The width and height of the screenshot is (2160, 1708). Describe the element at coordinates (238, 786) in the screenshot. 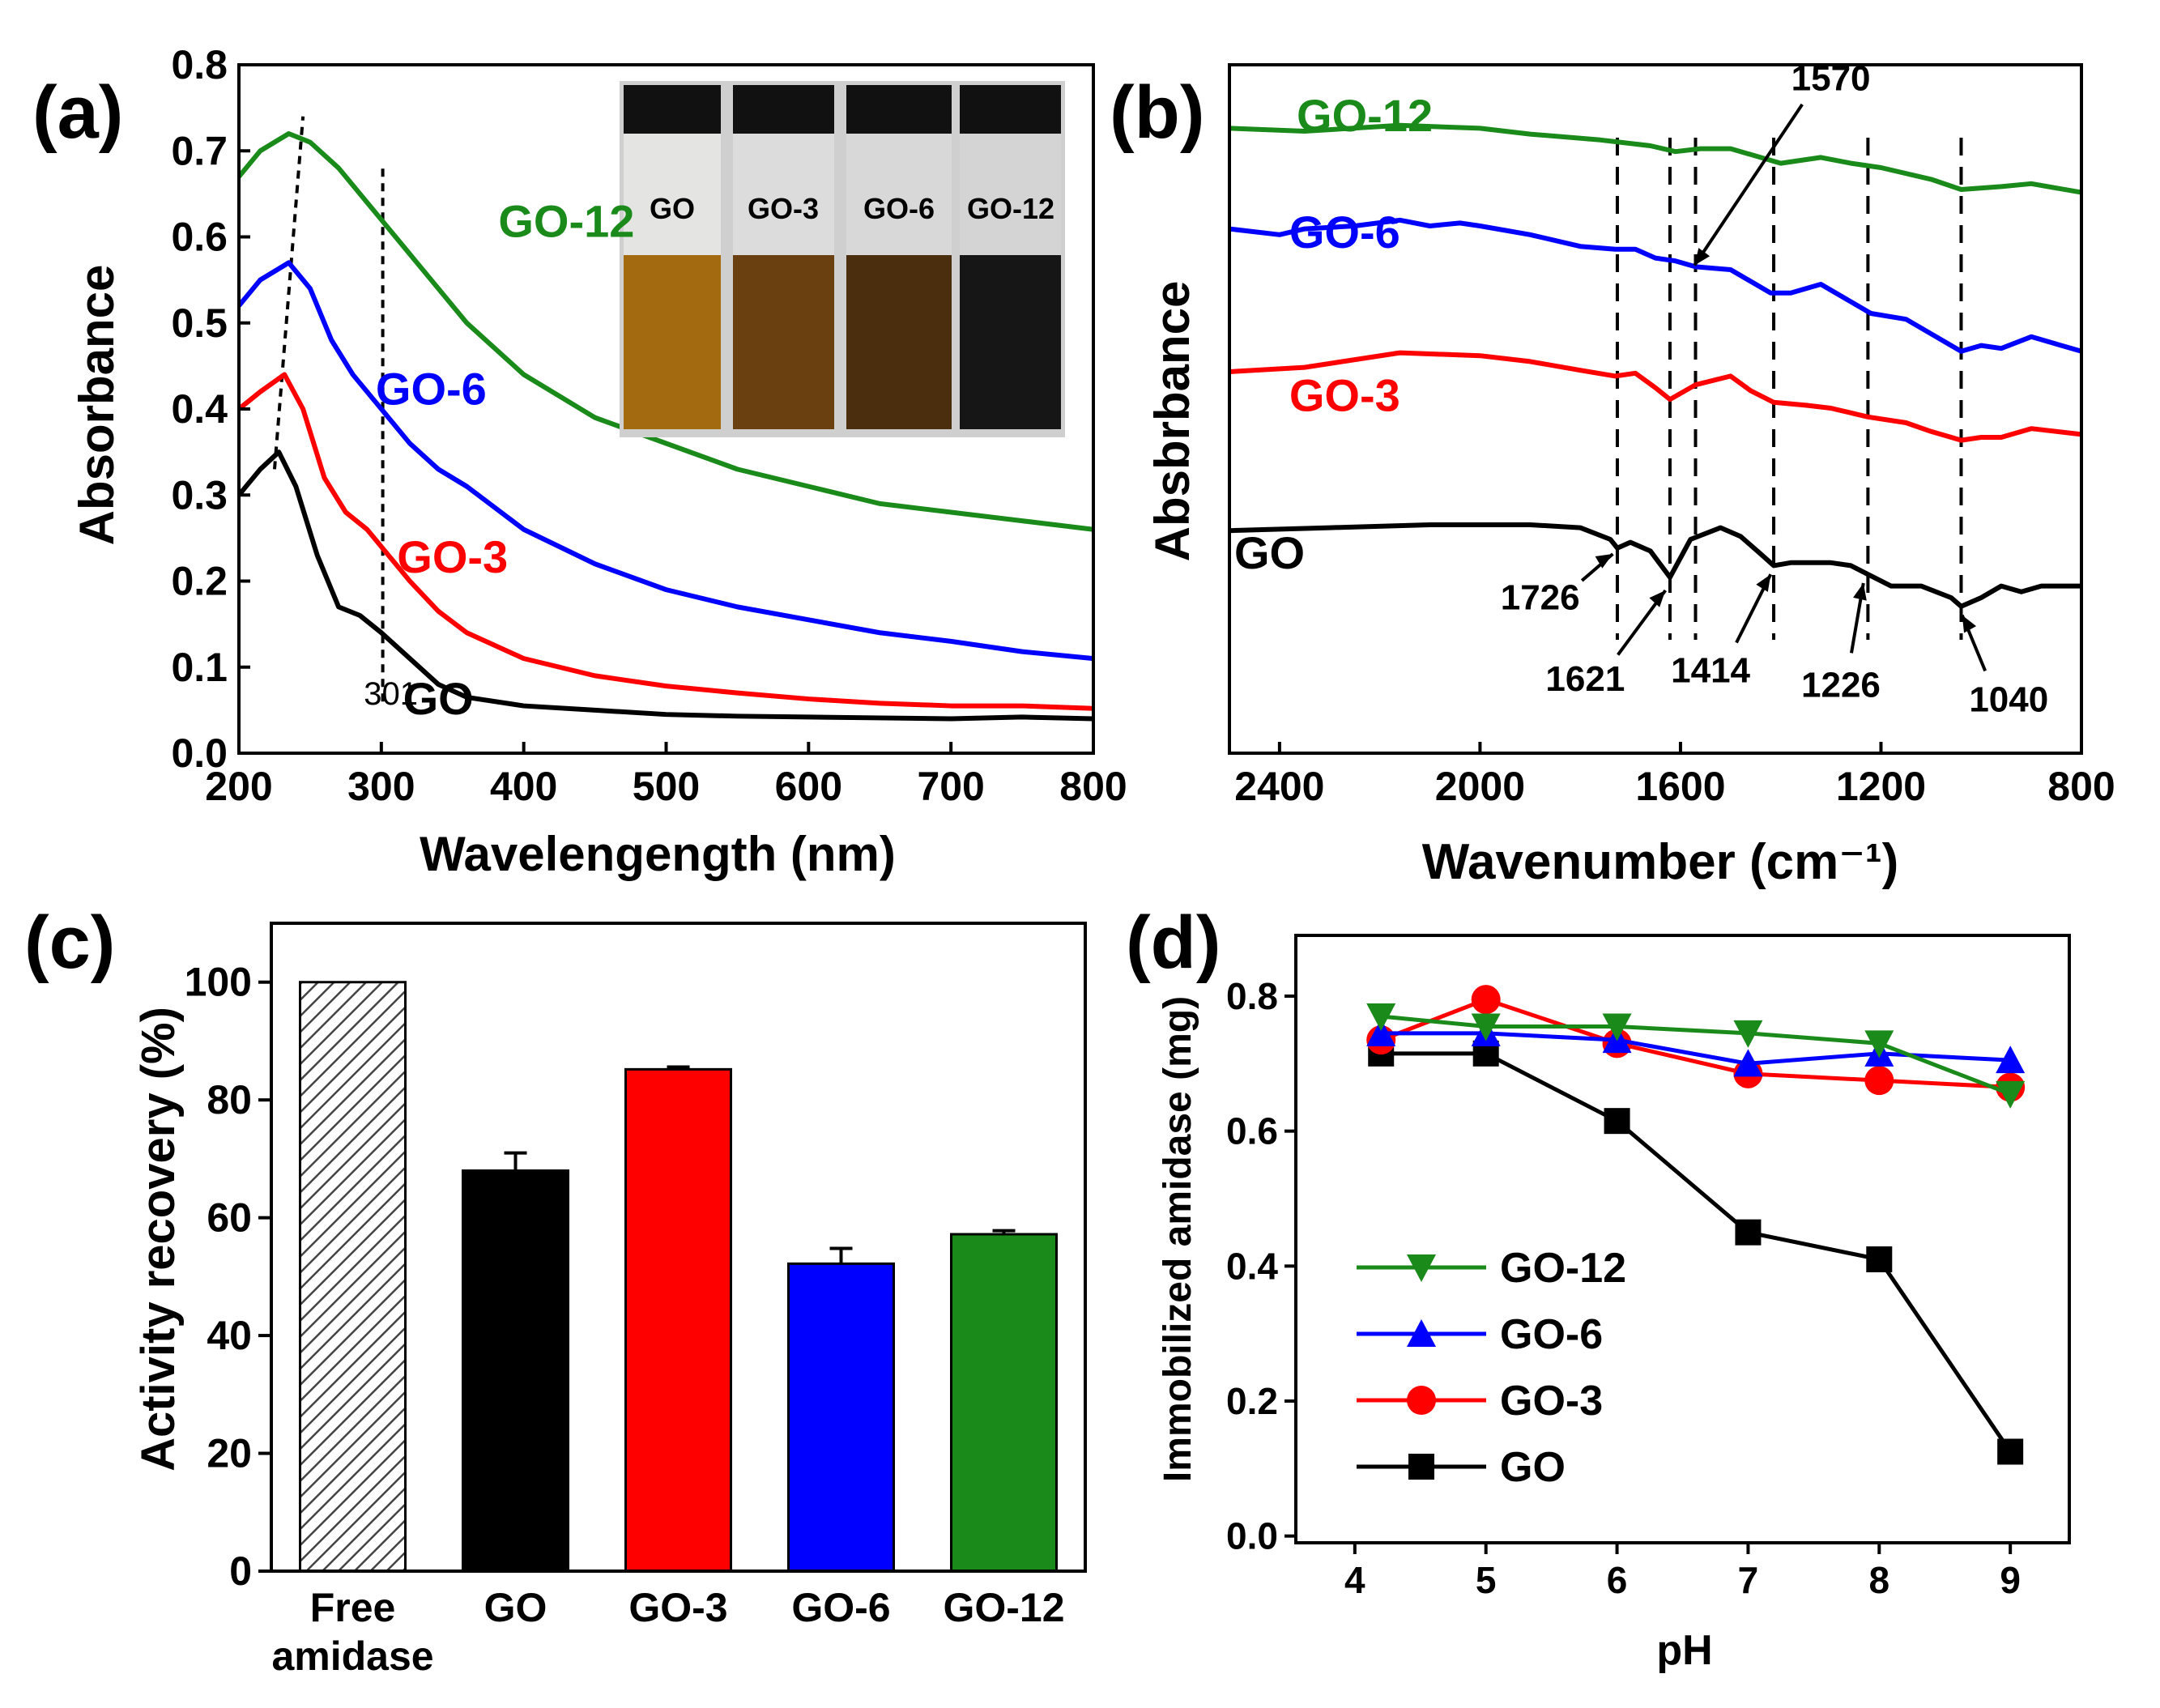

I see `a-x-tick-label: 200` at that location.